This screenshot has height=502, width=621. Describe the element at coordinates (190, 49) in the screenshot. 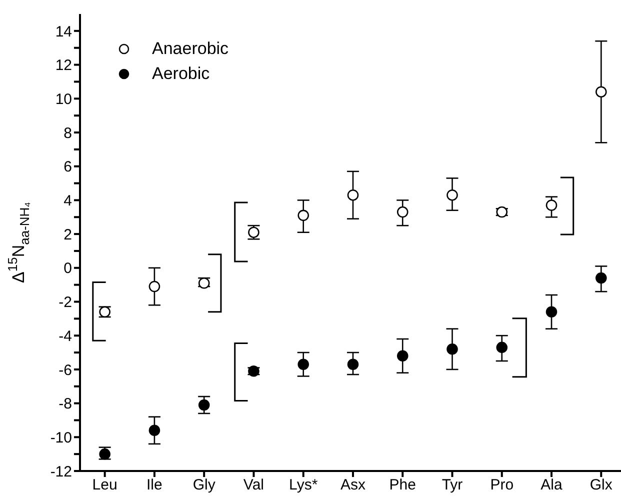

I see `legend-label: Anaerobic` at that location.